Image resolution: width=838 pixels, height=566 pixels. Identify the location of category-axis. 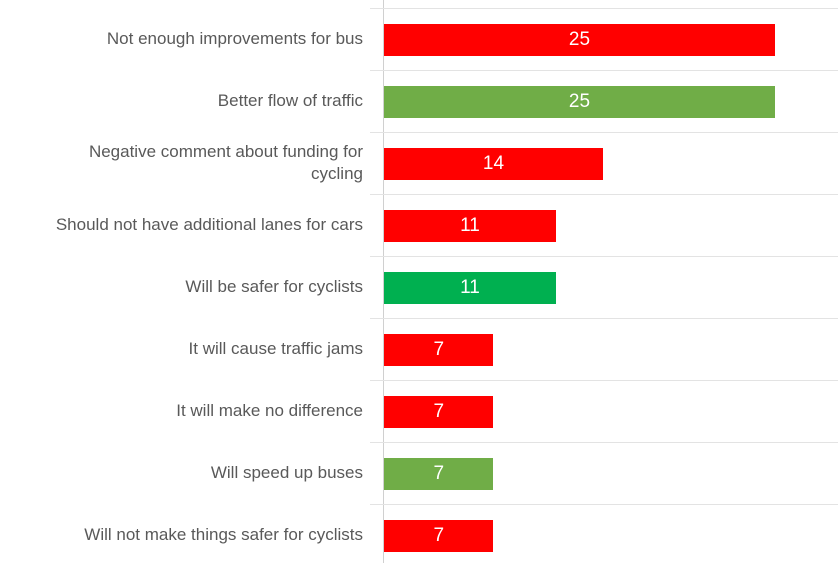
(383, 281).